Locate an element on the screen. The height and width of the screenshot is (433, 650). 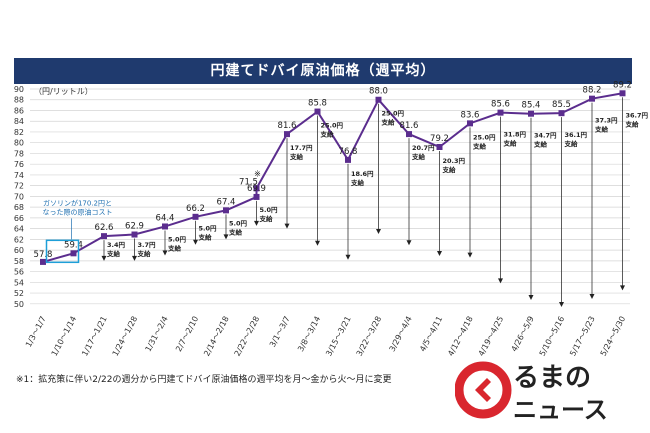
subsidy-amount: 37.3円 is located at coordinates (606, 121).